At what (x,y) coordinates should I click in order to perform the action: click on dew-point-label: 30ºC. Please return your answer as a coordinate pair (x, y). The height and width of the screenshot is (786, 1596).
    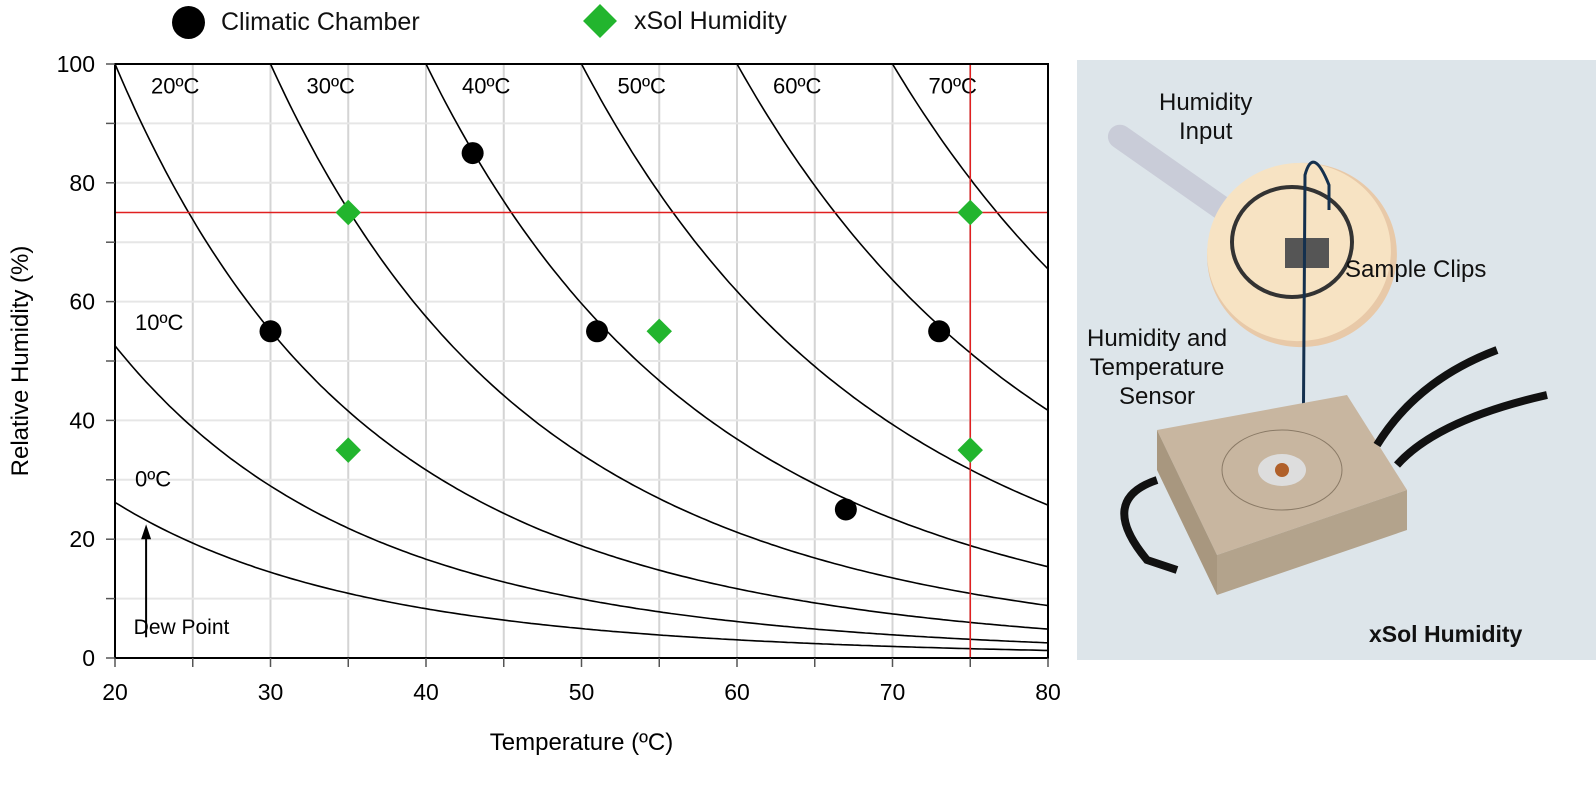
    Looking at the image, I should click on (331, 86).